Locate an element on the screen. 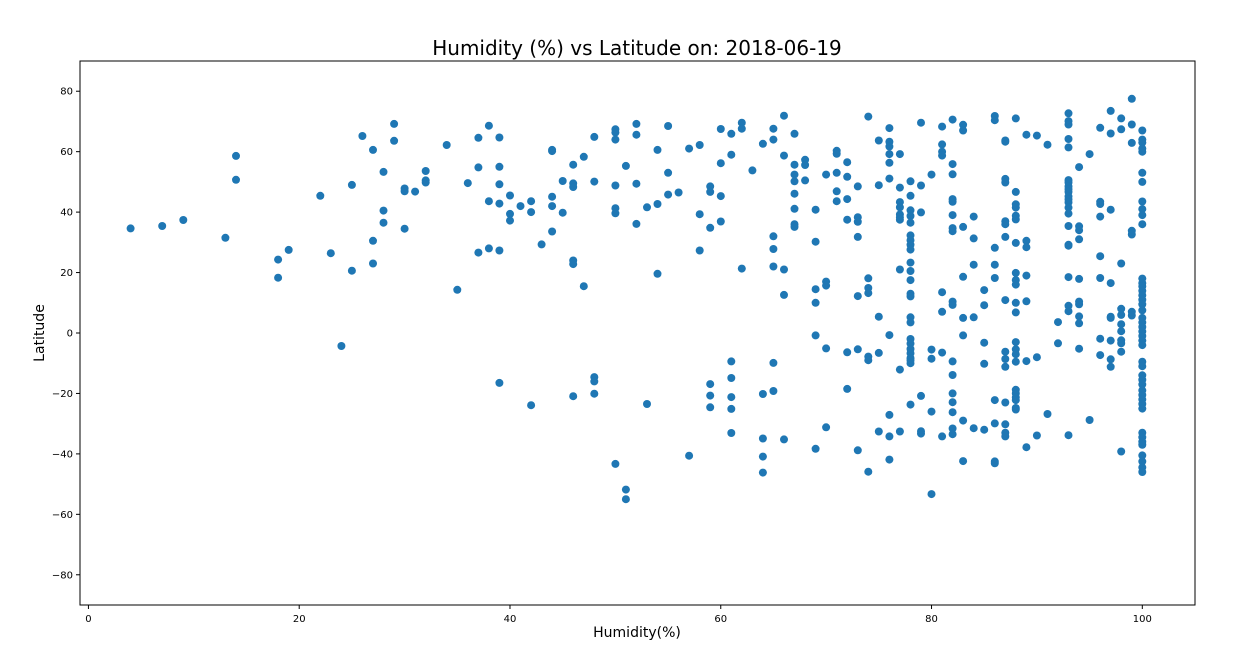 The height and width of the screenshot is (663, 1245). y-tick-label: 20 is located at coordinates (66, 273).